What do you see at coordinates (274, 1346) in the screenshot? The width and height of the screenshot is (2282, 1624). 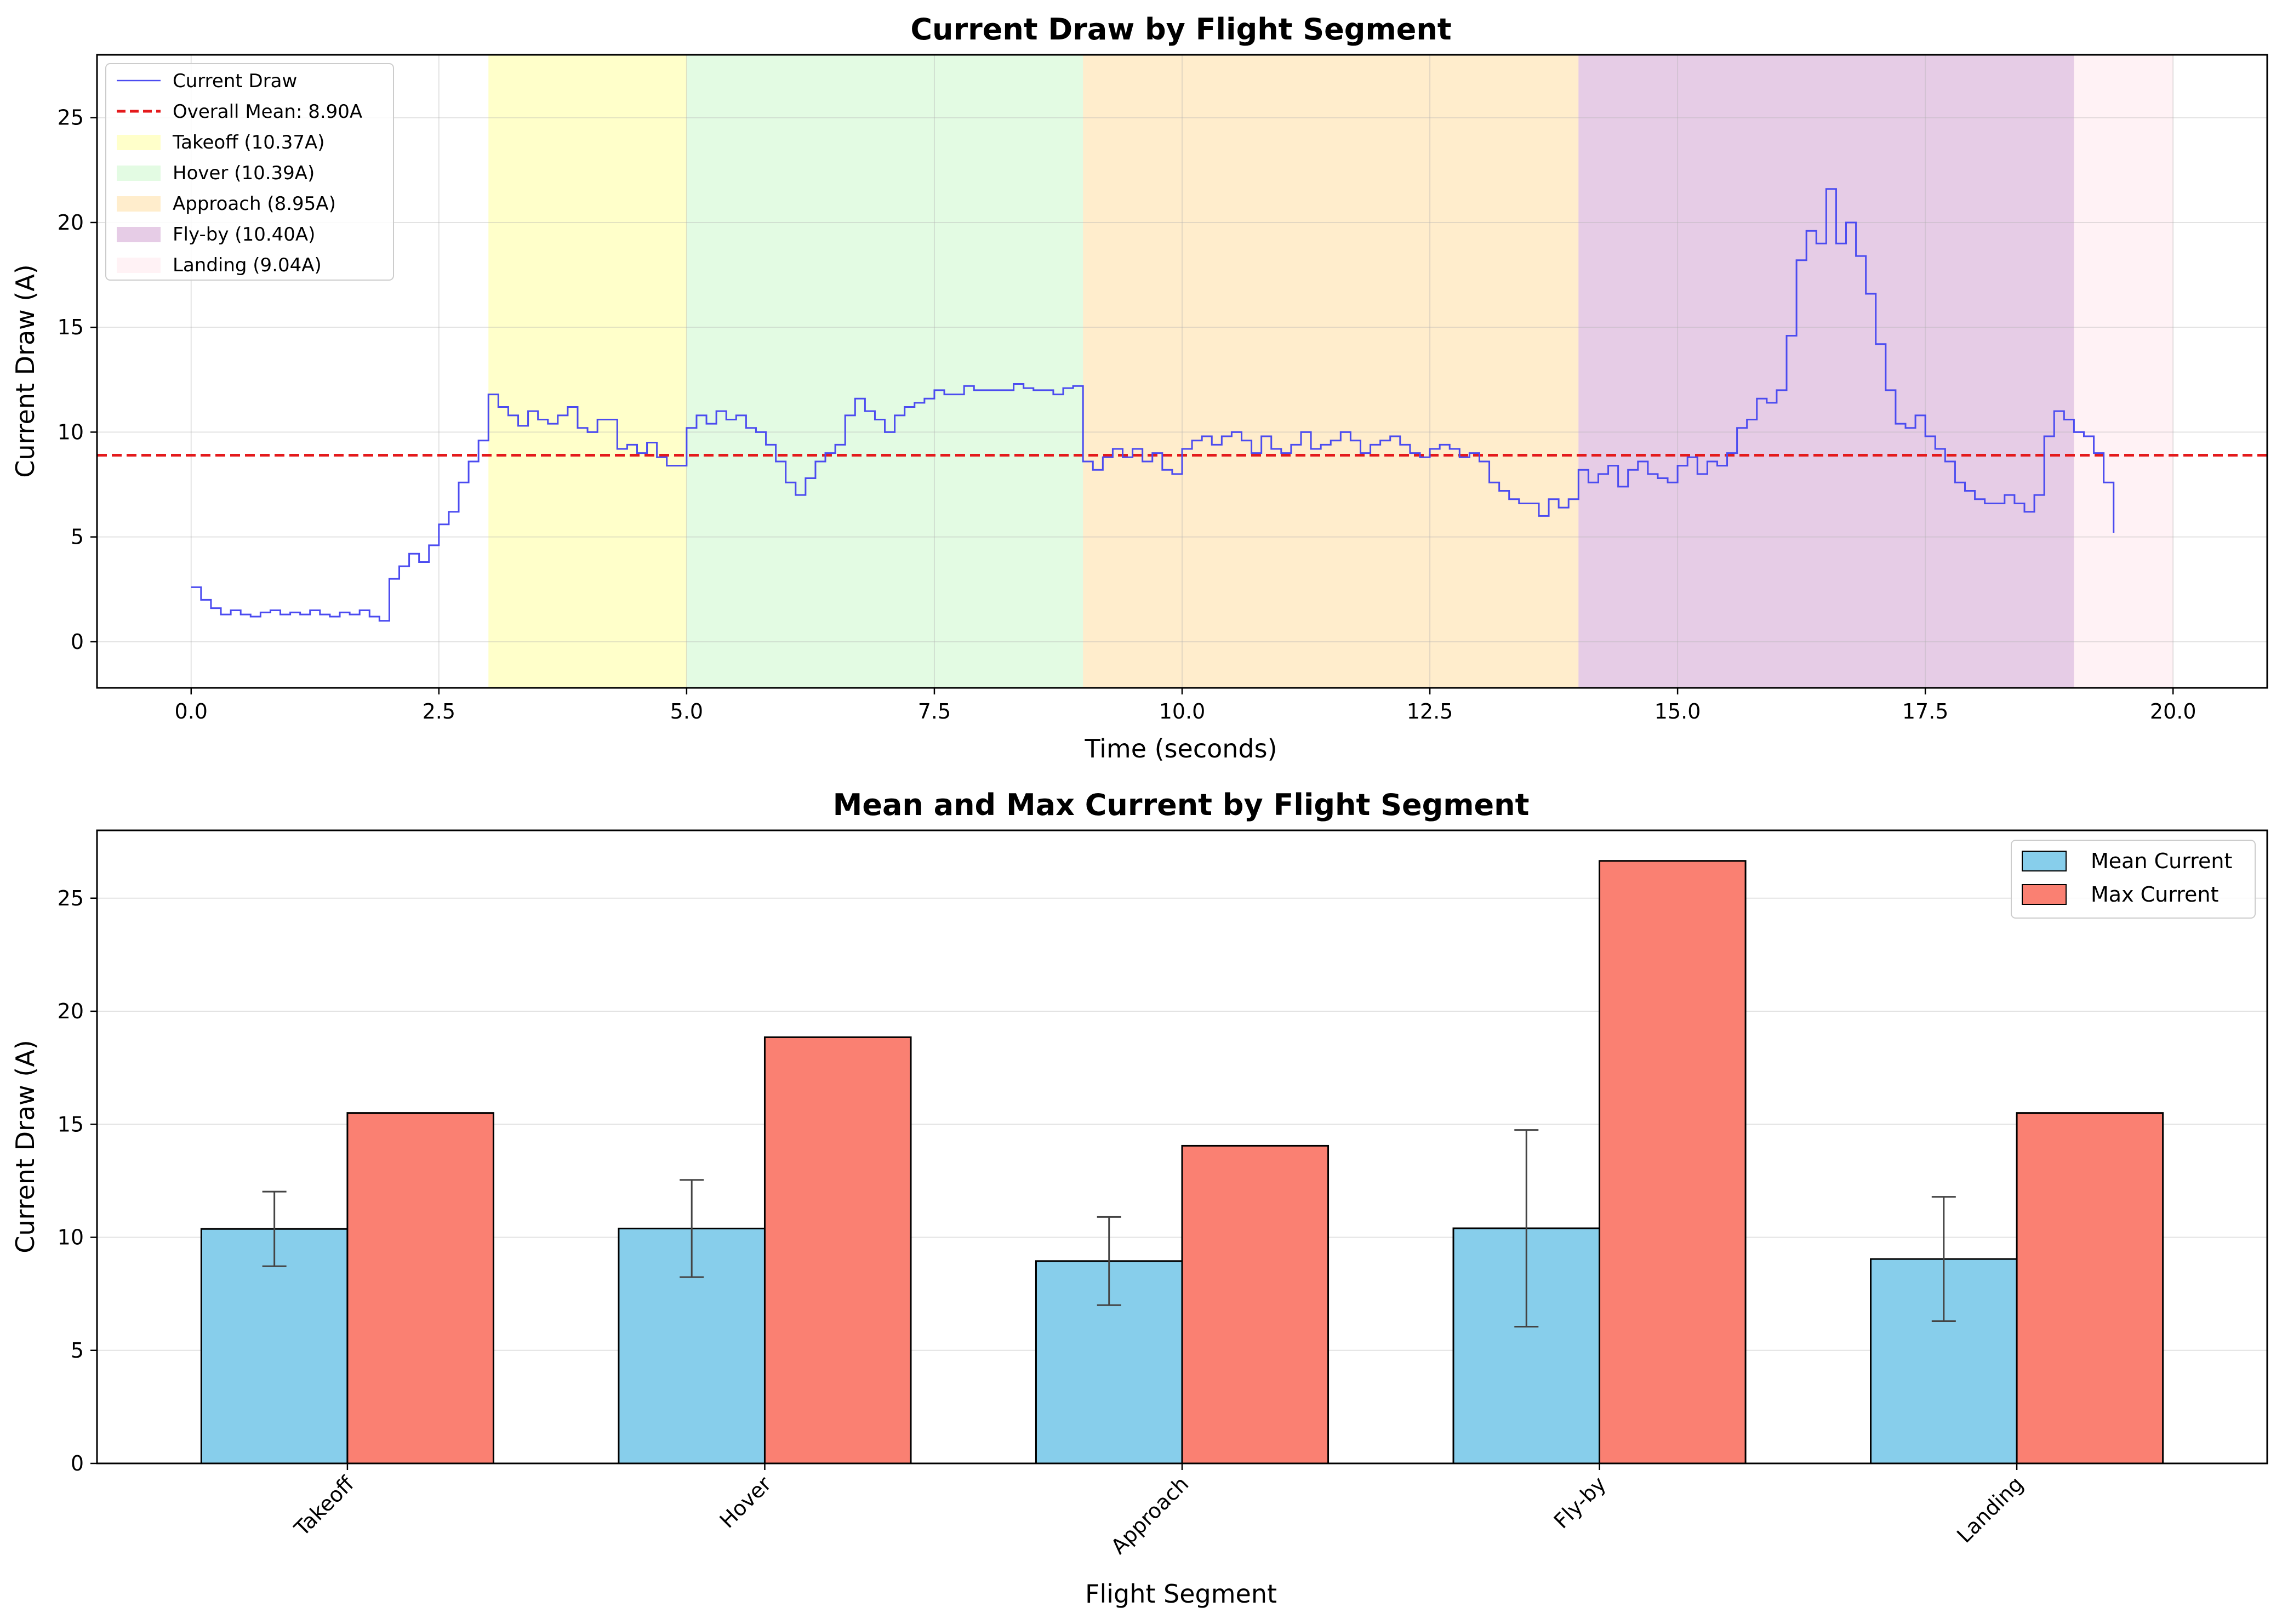 I see `mean-current-bar-takeoff` at bounding box center [274, 1346].